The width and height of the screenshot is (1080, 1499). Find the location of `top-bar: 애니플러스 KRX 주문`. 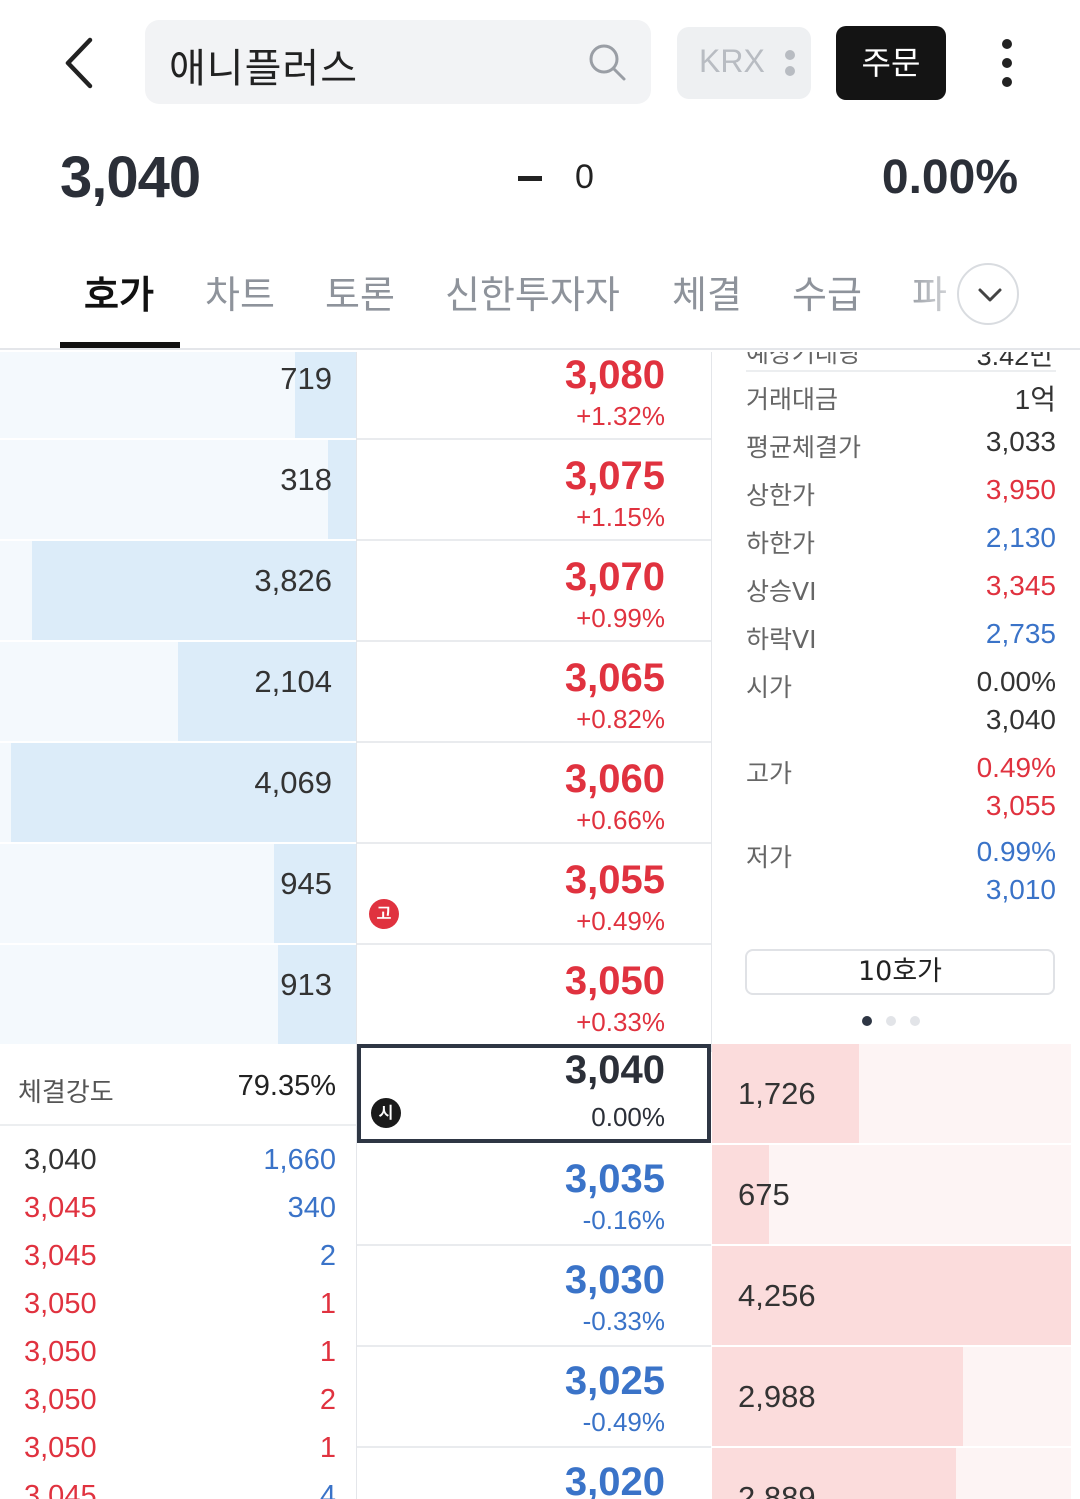

top-bar: 애니플러스 KRX 주문 is located at coordinates (540, 62).